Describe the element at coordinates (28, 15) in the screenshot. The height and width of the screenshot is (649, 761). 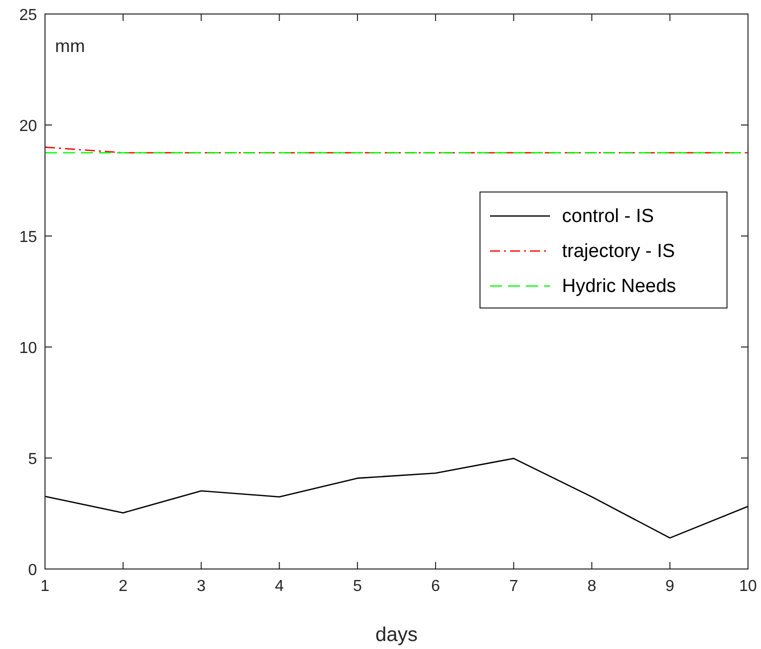
I see `y-tick-label: 25` at that location.